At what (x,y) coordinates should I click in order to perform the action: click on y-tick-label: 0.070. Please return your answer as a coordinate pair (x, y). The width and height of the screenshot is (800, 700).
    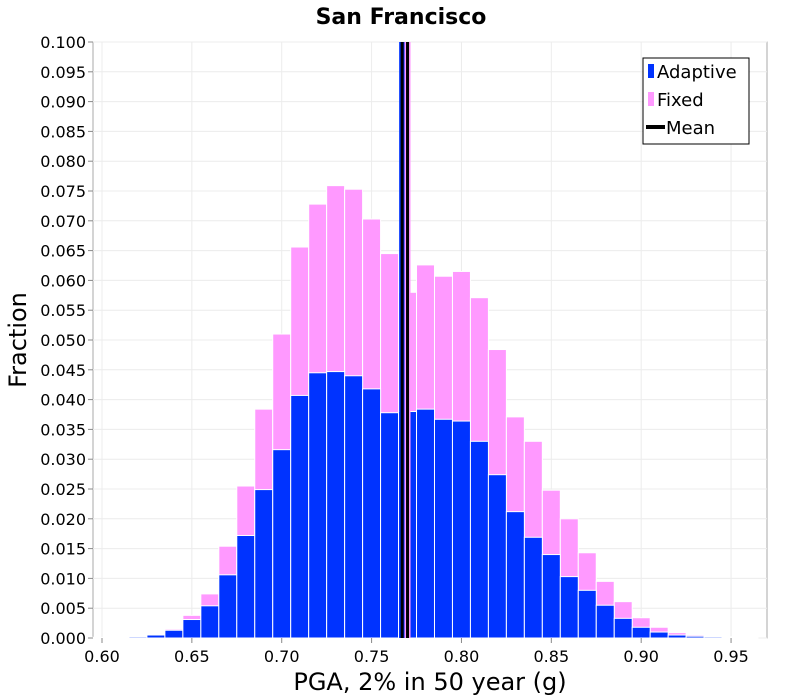
    Looking at the image, I should click on (63, 221).